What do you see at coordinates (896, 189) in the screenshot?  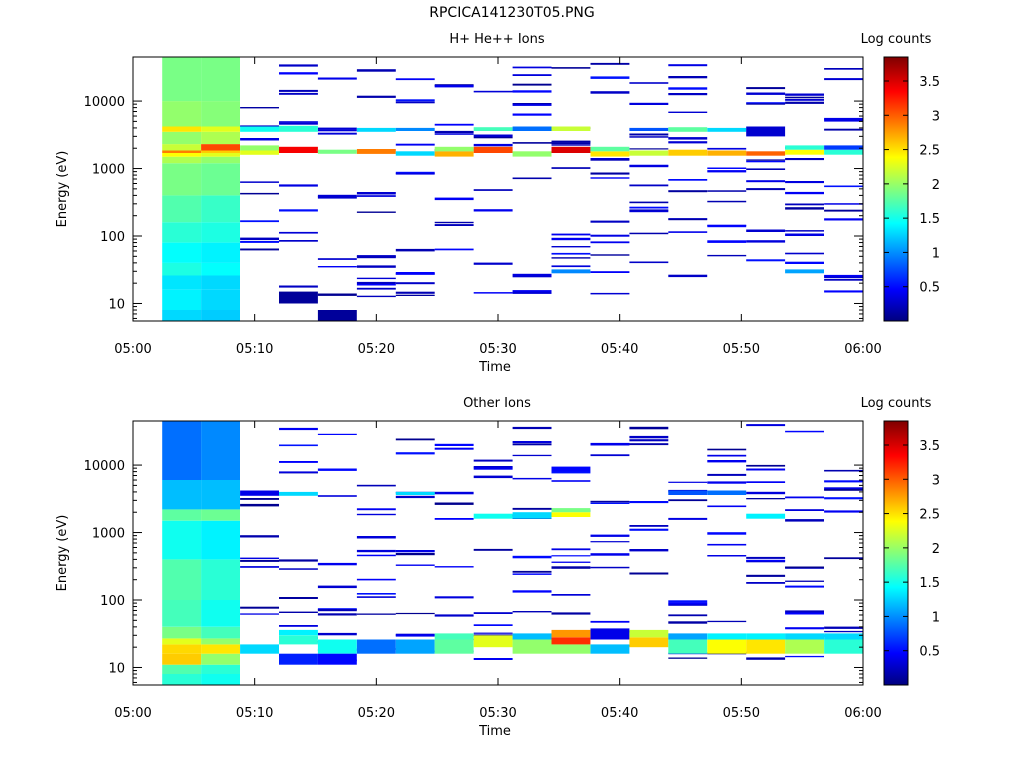 I see `colorbar` at bounding box center [896, 189].